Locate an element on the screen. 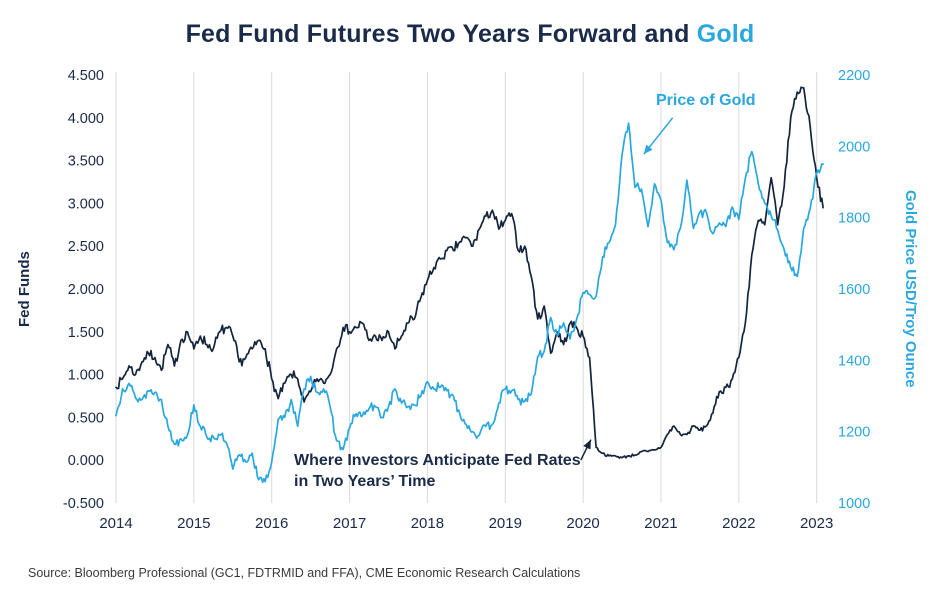 The image size is (940, 600). left-axis-tick: 4.500 is located at coordinates (86, 76).